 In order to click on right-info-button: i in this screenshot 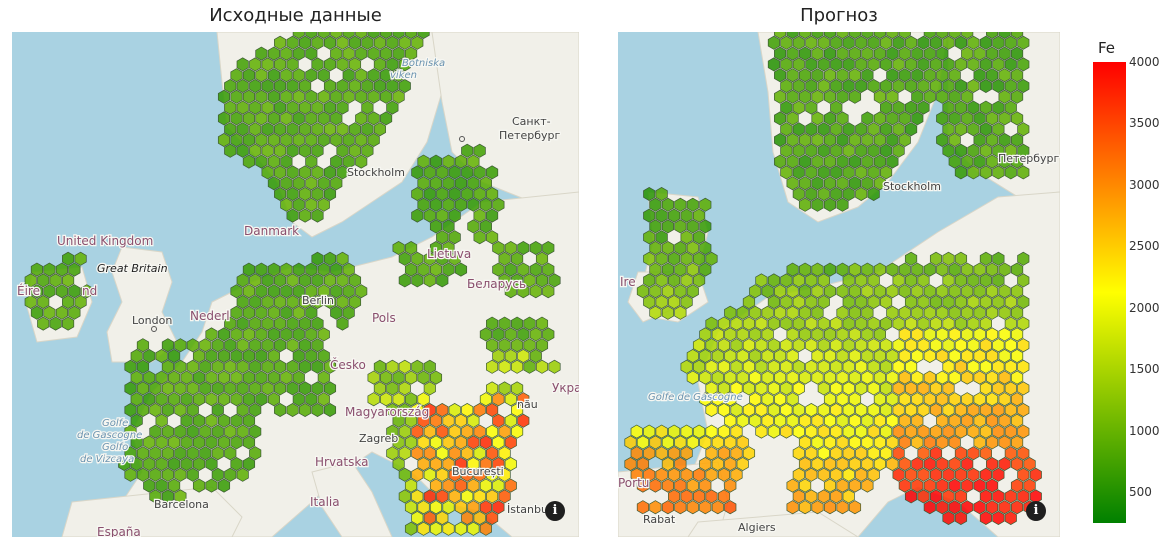, I will do `click(1036, 511)`.